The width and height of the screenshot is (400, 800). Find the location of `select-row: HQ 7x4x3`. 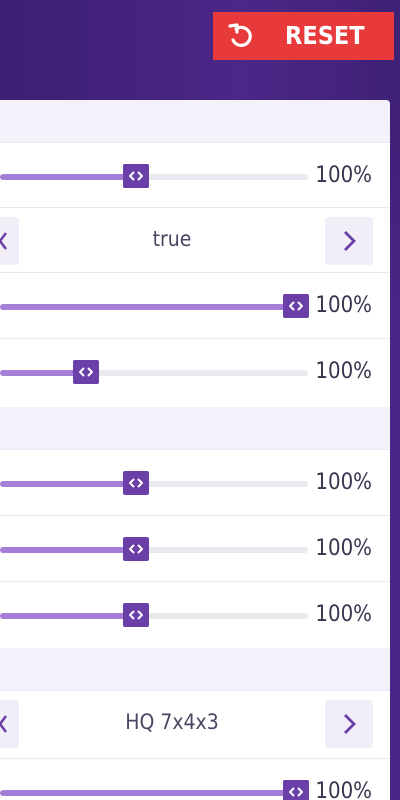

select-row: HQ 7x4x3 is located at coordinates (195, 722).